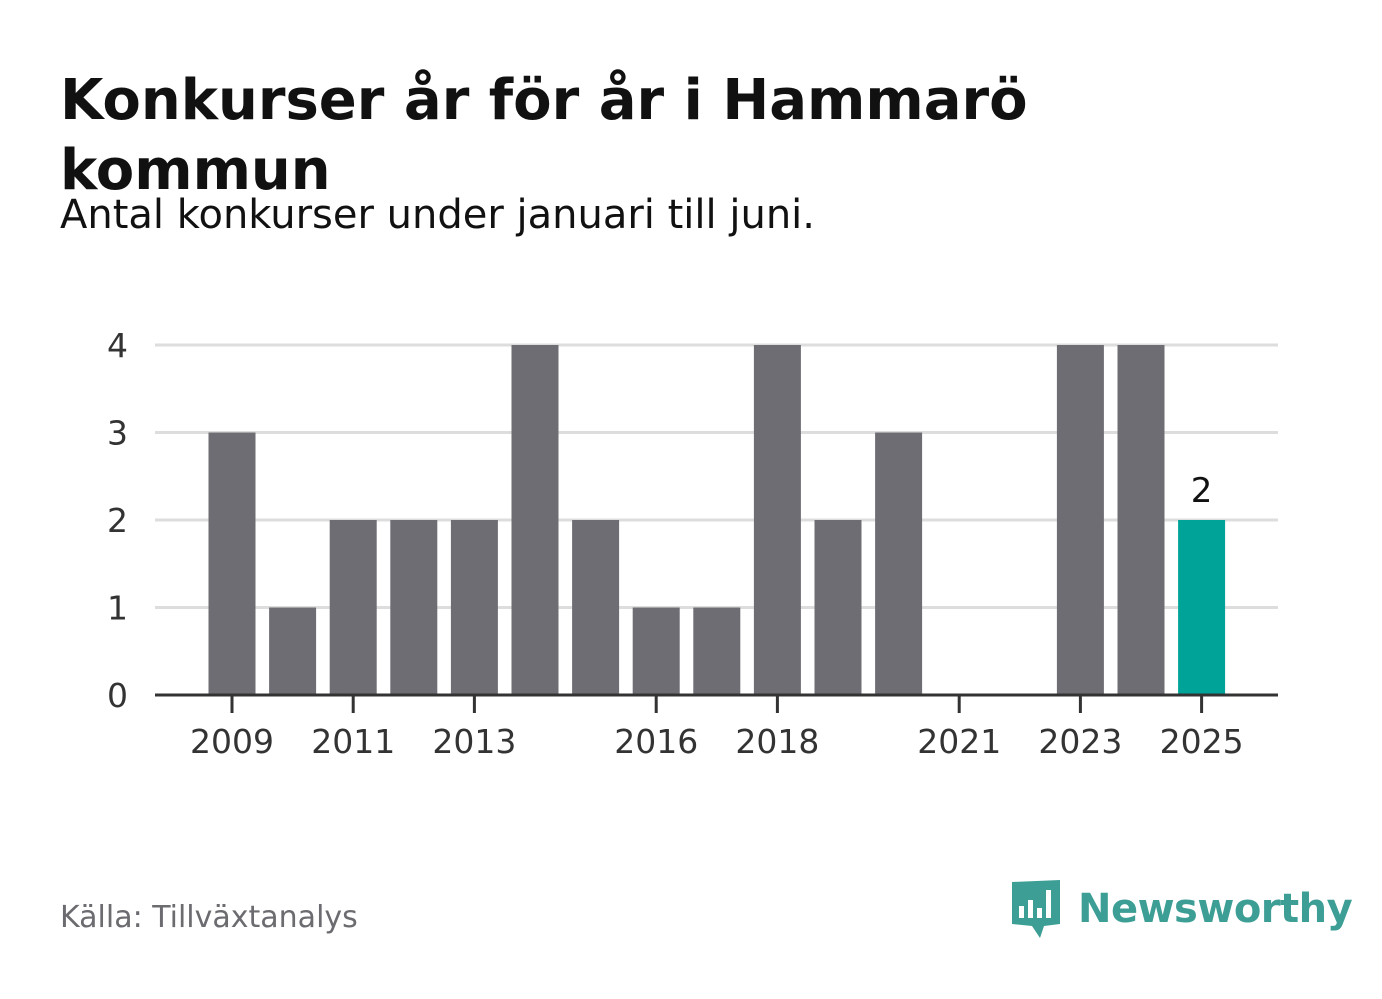 The height and width of the screenshot is (999, 1382). I want to click on bar-2025, so click(1202, 607).